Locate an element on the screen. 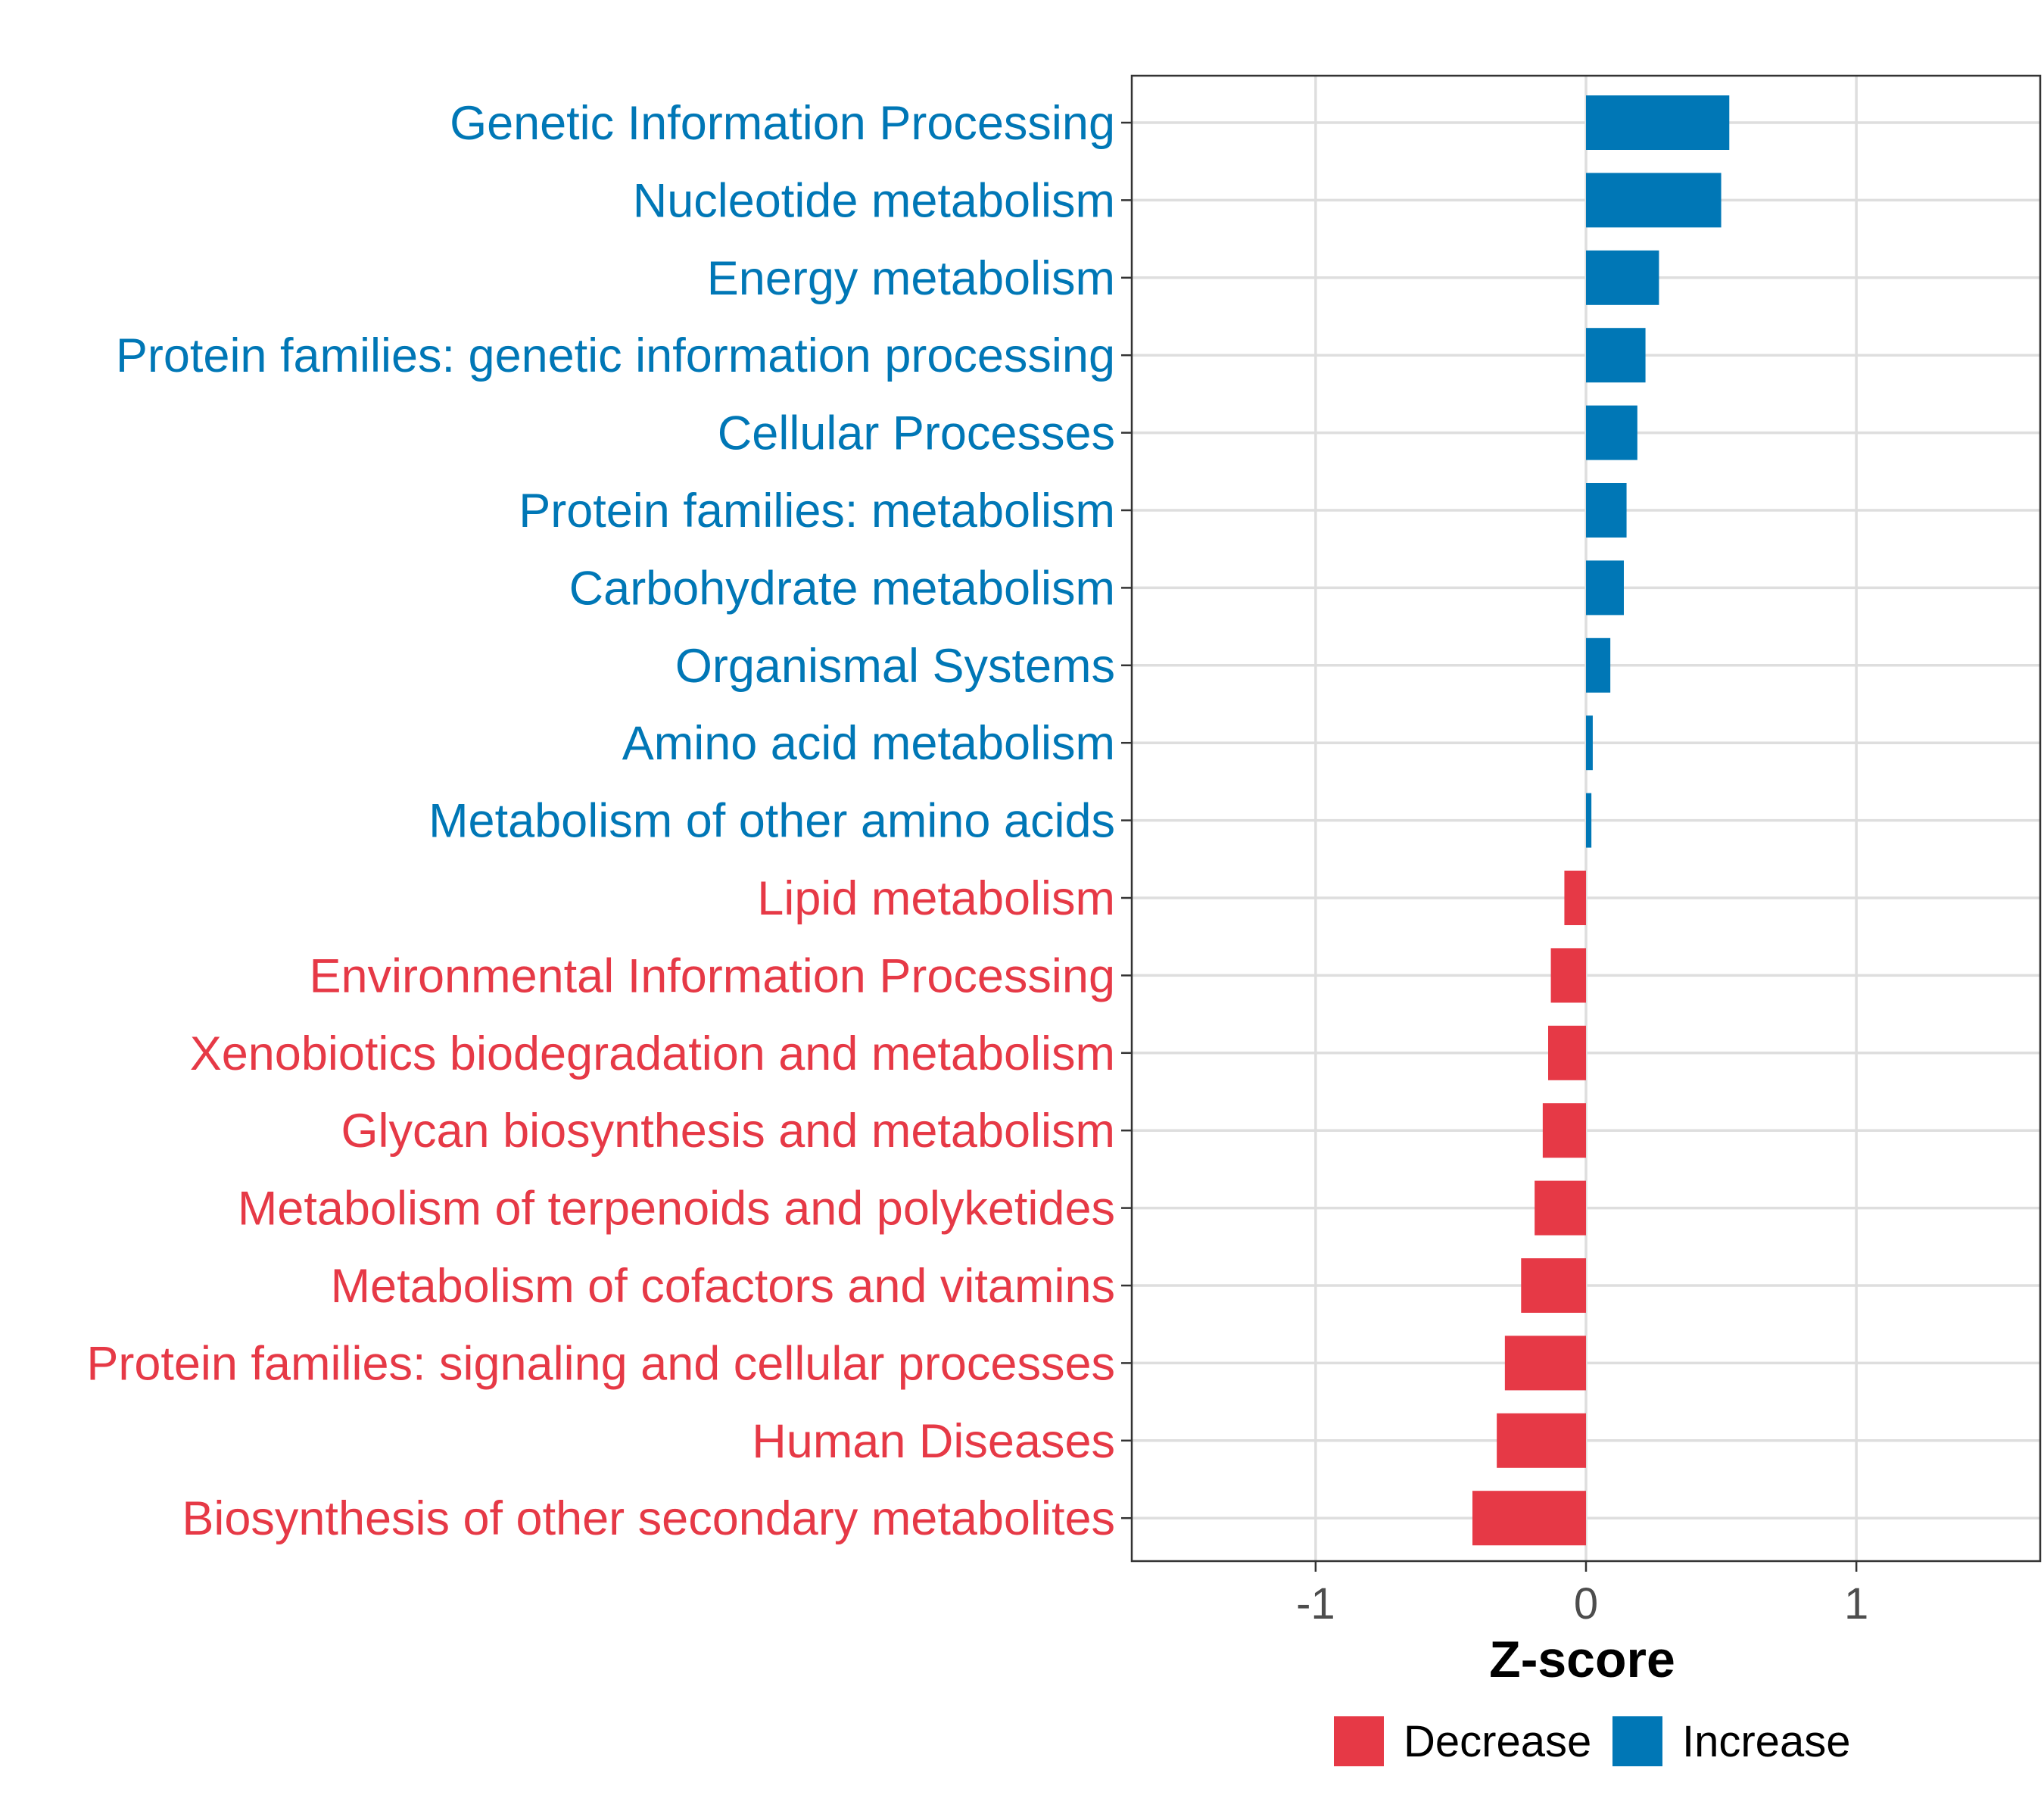 The image size is (2044, 1817). legend-swatch-decrease is located at coordinates (1359, 1741).